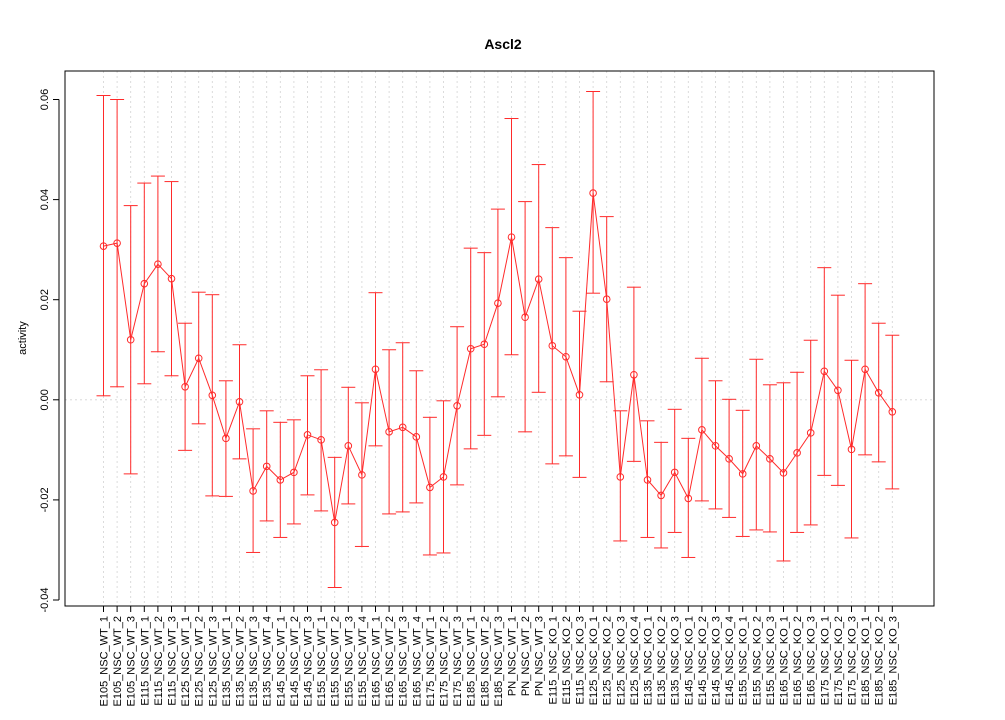  What do you see at coordinates (241, 661) in the screenshot?
I see `x-tick-label: E135_NSC_WT_2` at bounding box center [241, 661].